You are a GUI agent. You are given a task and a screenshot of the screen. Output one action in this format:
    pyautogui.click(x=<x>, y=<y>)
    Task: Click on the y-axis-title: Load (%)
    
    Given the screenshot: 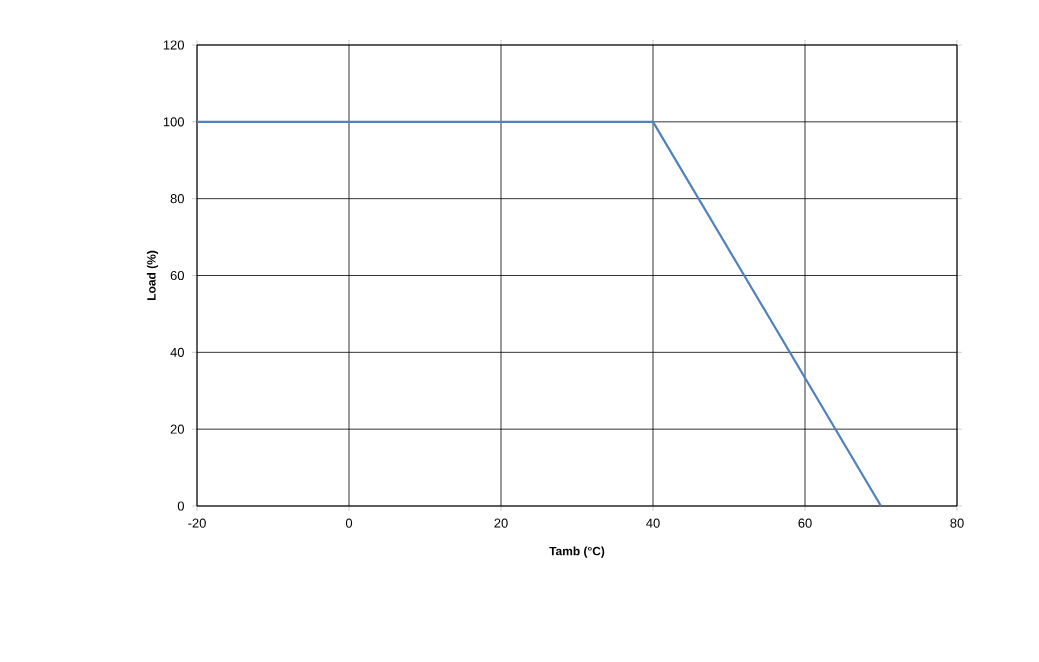 What is the action you would take?
    pyautogui.click(x=152, y=275)
    